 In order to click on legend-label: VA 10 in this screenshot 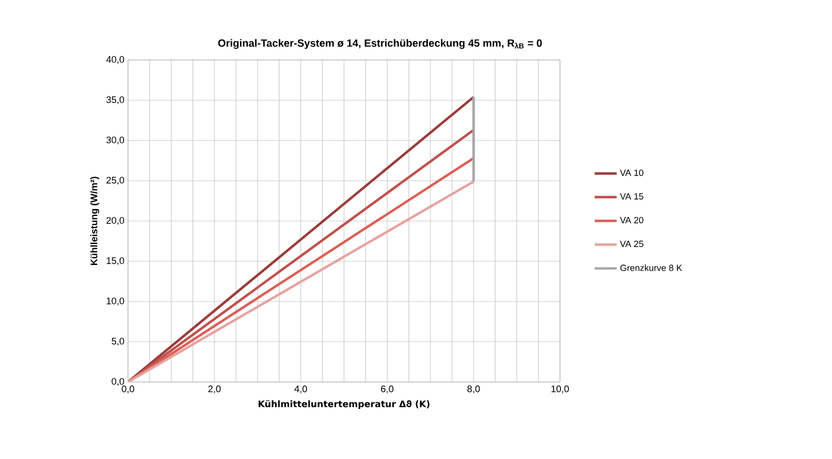, I will do `click(632, 173)`.